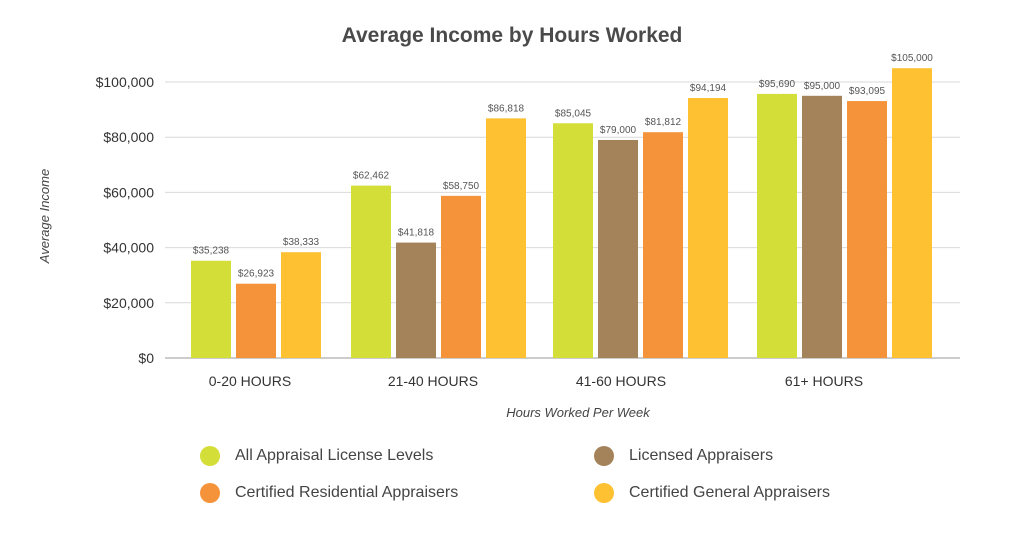 The width and height of the screenshot is (1024, 538). I want to click on data-label: $105,000, so click(912, 58).